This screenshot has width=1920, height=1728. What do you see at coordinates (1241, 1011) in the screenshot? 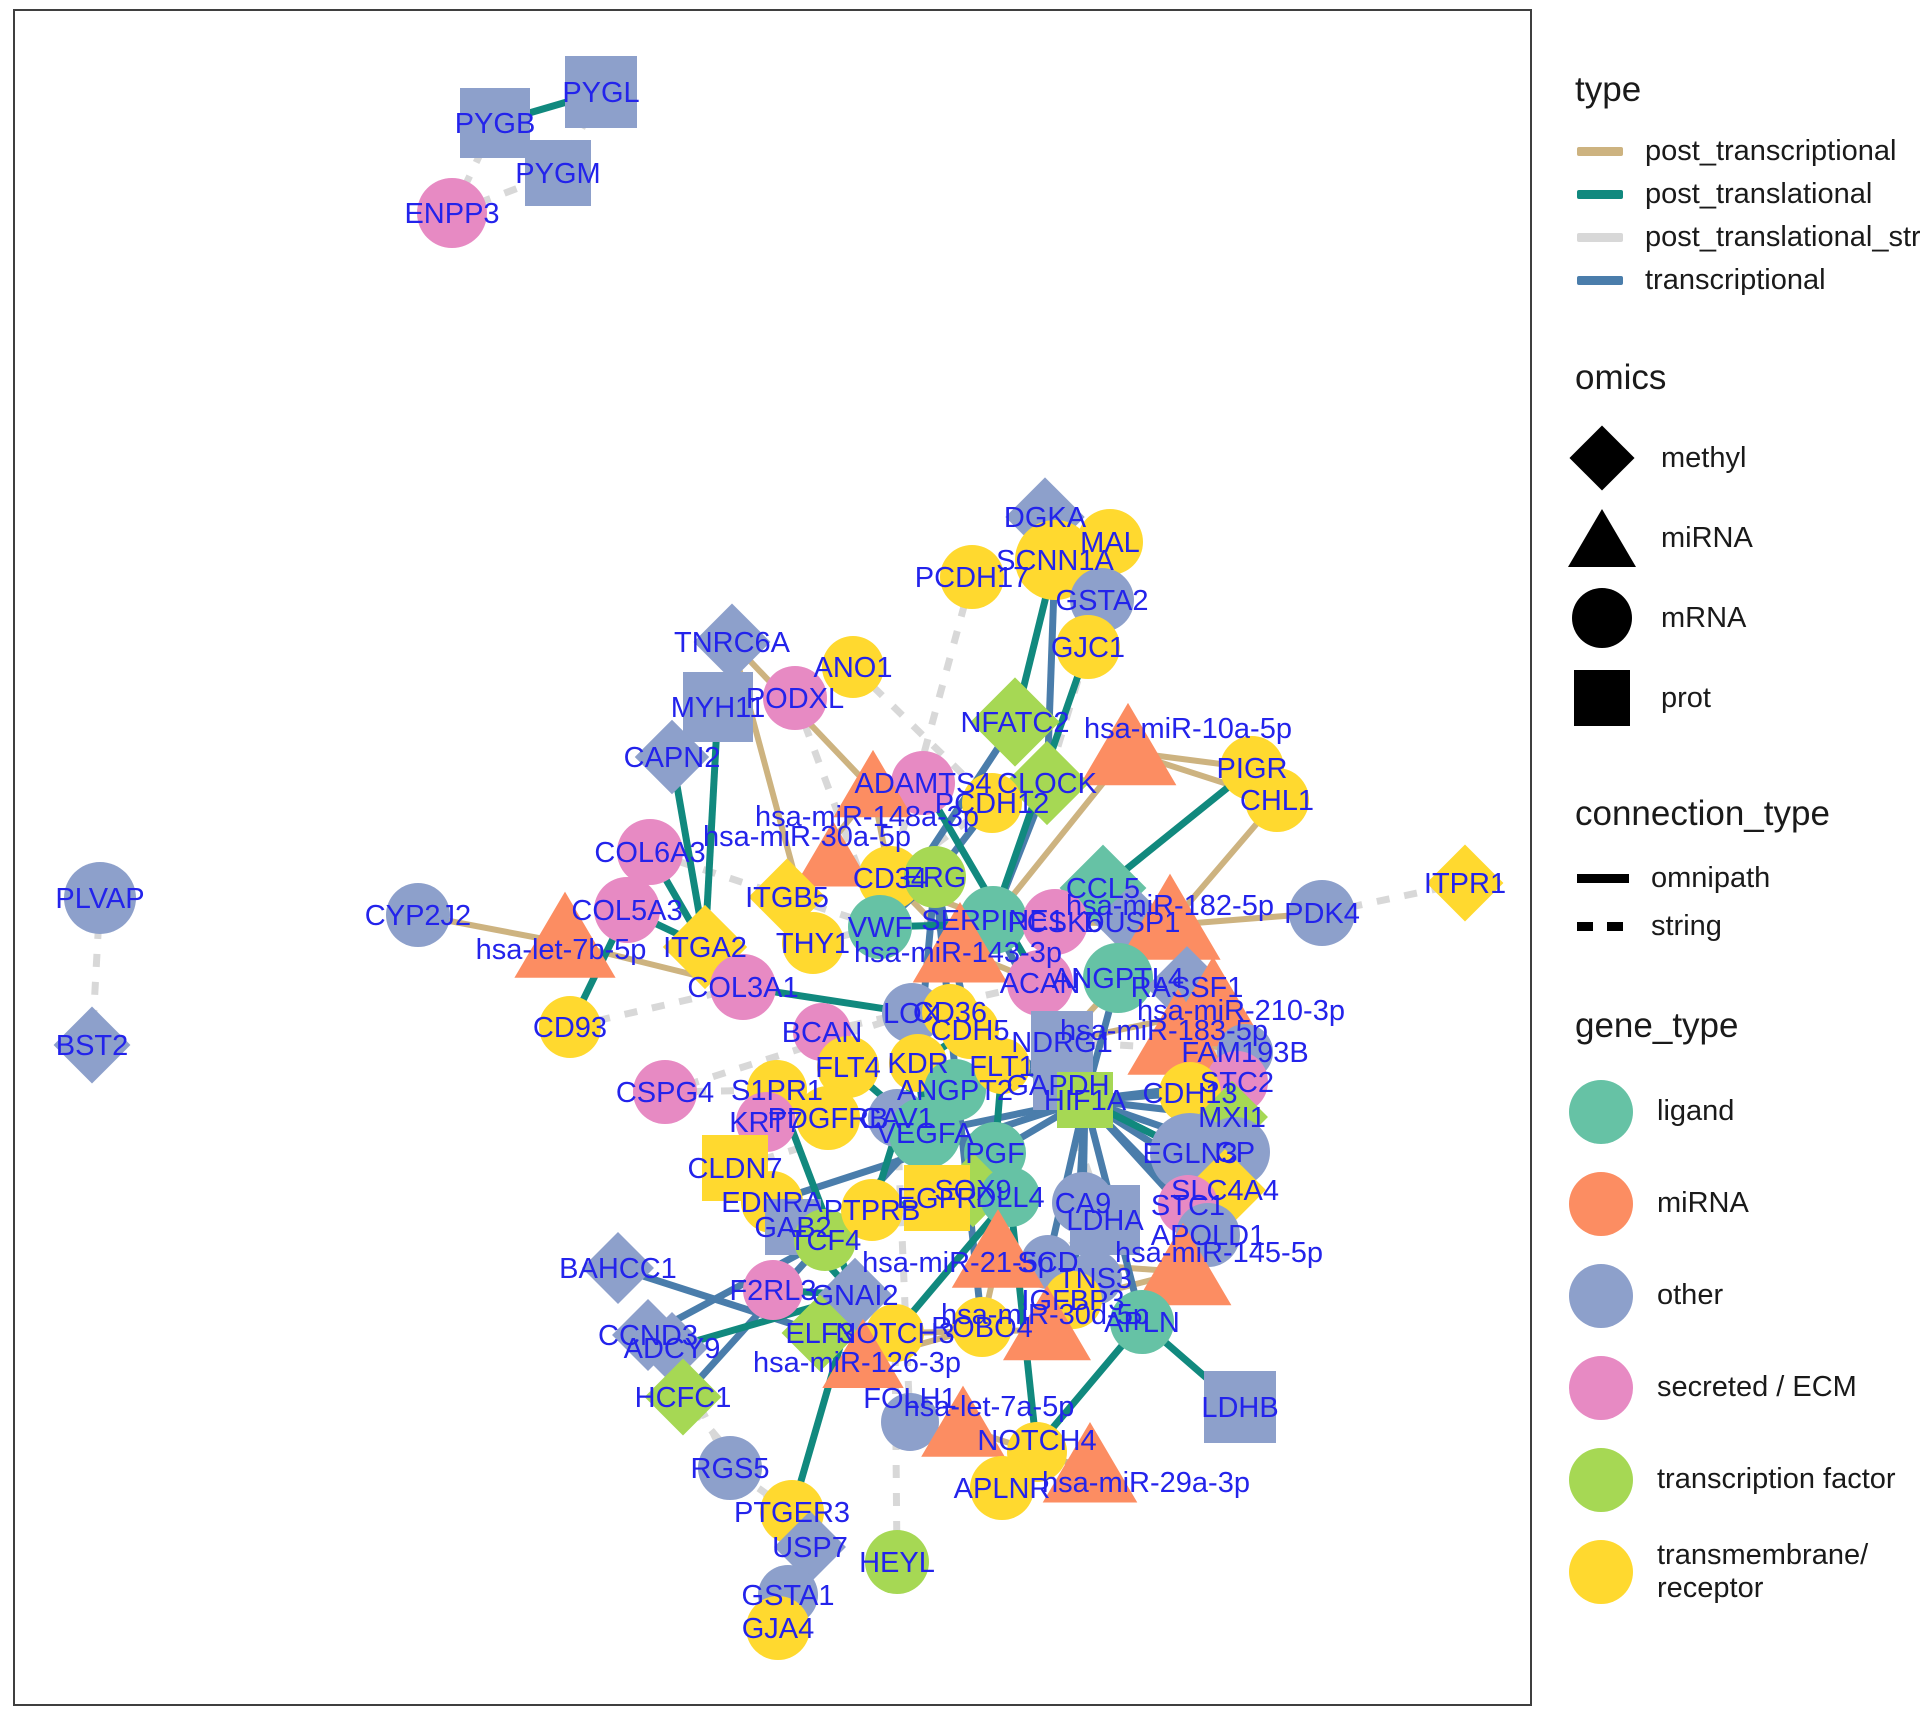
I see `node-label-hsa-miR-210-3p: hsa-miR-210-3p` at bounding box center [1241, 1011].